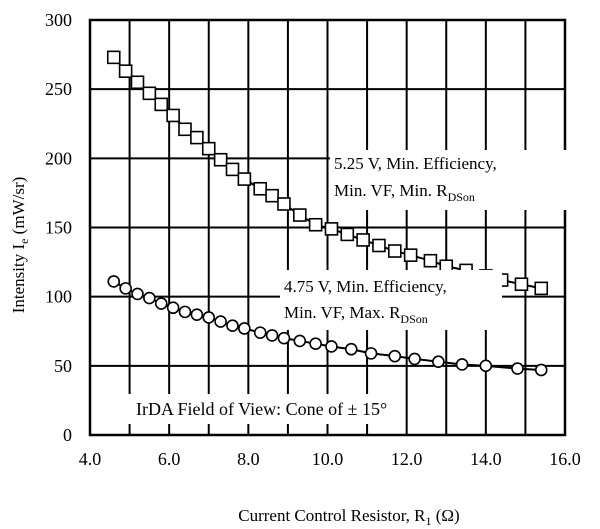 This screenshot has height=529, width=600. What do you see at coordinates (63, 366) in the screenshot?
I see `y-tick-label: 50` at bounding box center [63, 366].